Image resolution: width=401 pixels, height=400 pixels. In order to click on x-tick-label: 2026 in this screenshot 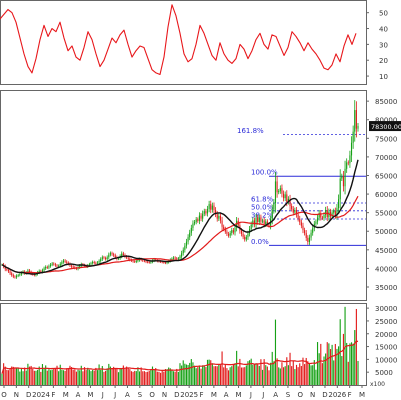, I will do `click(337, 395)`.